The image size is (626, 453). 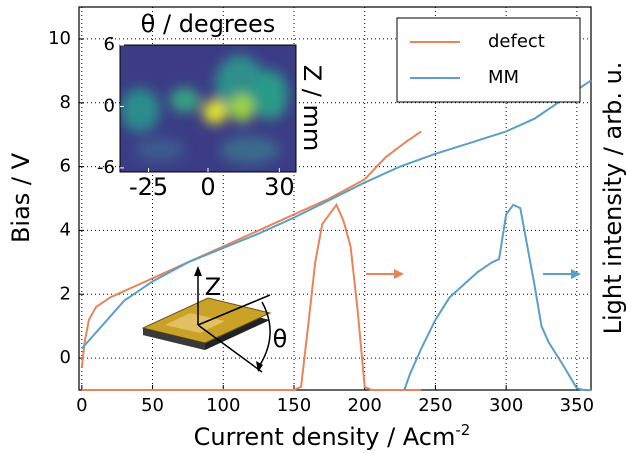 I want to click on annotation: Z, so click(x=213, y=287).